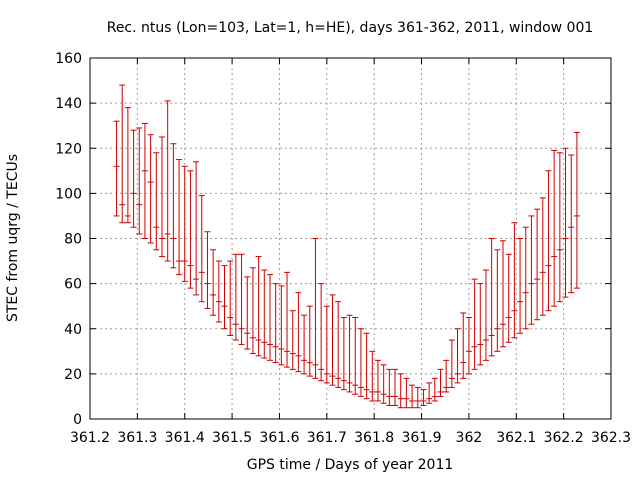  Describe the element at coordinates (564, 438) in the screenshot. I see `x-tick-label: 362.2` at that location.